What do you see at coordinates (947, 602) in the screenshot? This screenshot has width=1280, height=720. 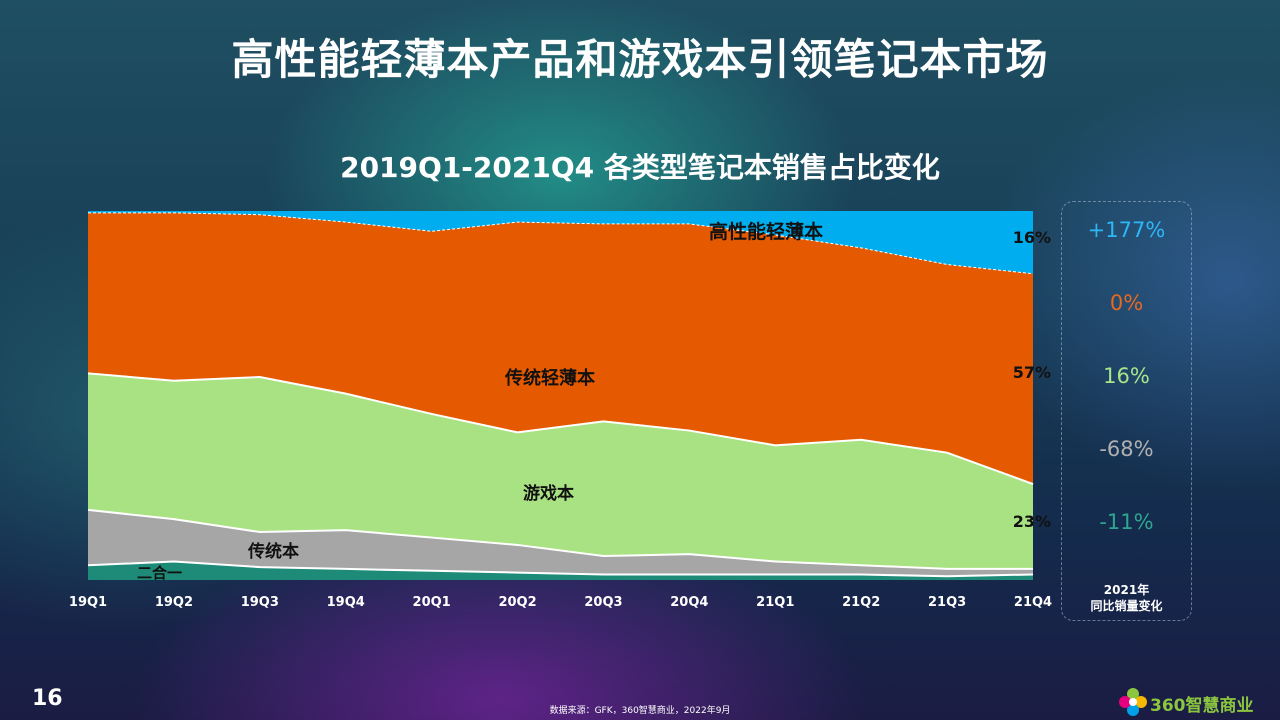 I see `x-tick-label: 21Q3` at bounding box center [947, 602].